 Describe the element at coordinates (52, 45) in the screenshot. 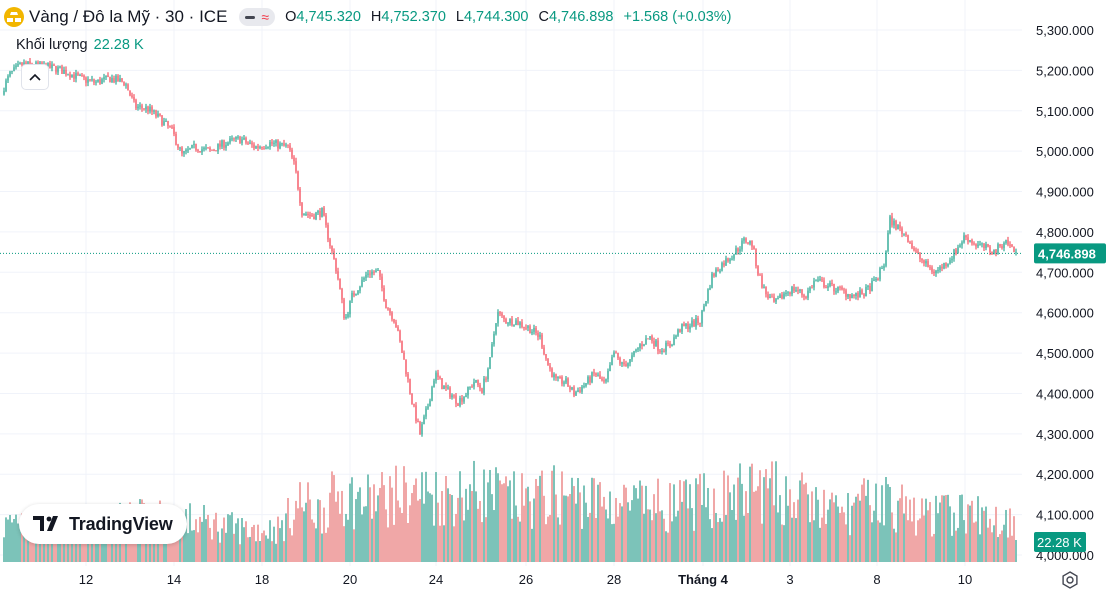

I see `volume-label: Khối lượng` at that location.